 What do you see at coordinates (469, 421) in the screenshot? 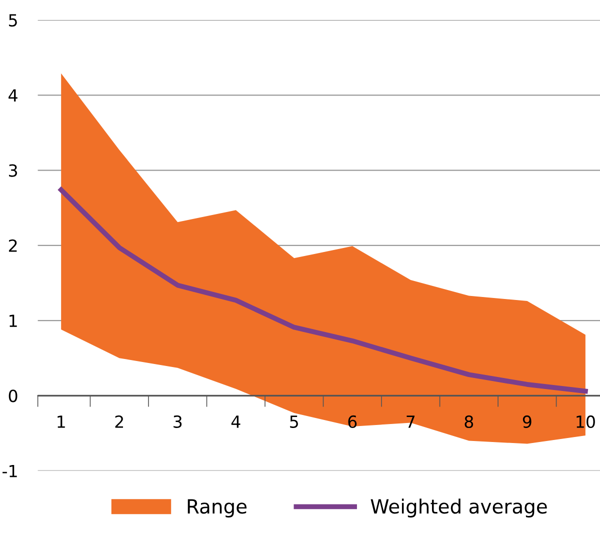
I see `x-tick-label: 8` at bounding box center [469, 421].